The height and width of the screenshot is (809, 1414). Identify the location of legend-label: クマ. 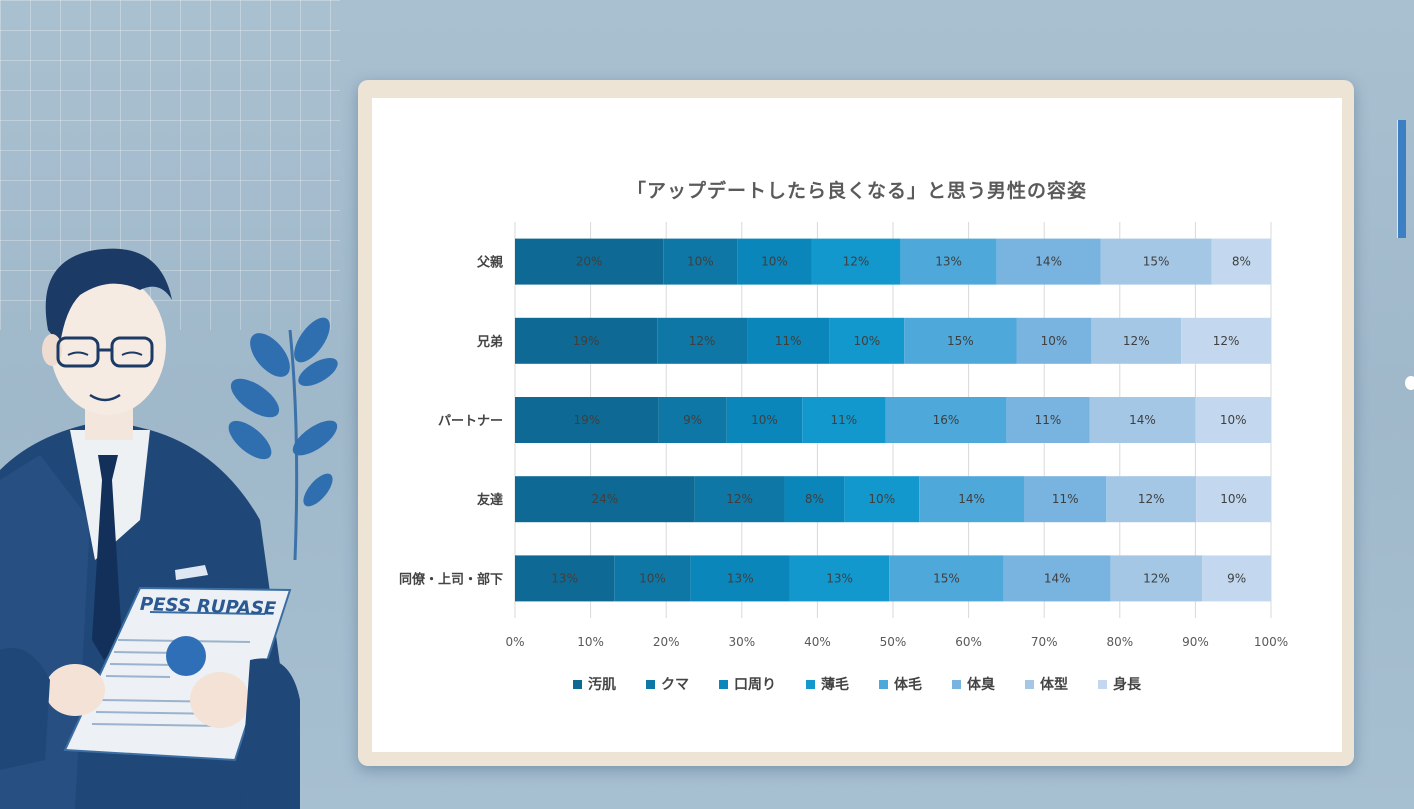
(675, 685).